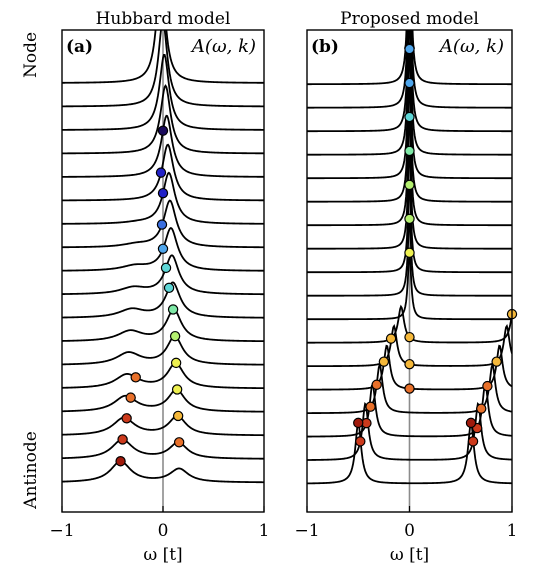 The height and width of the screenshot is (579, 536). What do you see at coordinates (163, 19) in the screenshot?
I see `panel-title: Hubbard model` at bounding box center [163, 19].